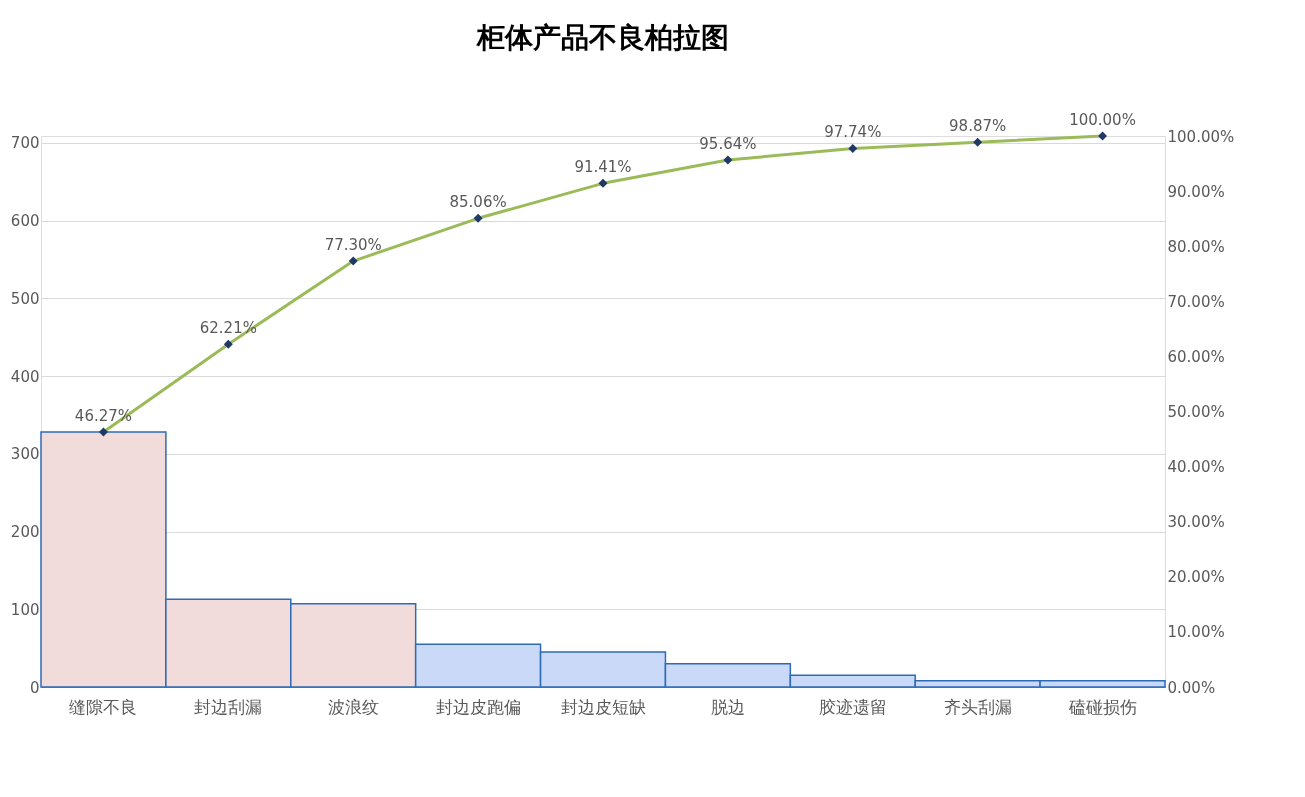 This screenshot has width=1305, height=797. What do you see at coordinates (25, 143) in the screenshot?
I see `y-tick-label: 700` at bounding box center [25, 143].